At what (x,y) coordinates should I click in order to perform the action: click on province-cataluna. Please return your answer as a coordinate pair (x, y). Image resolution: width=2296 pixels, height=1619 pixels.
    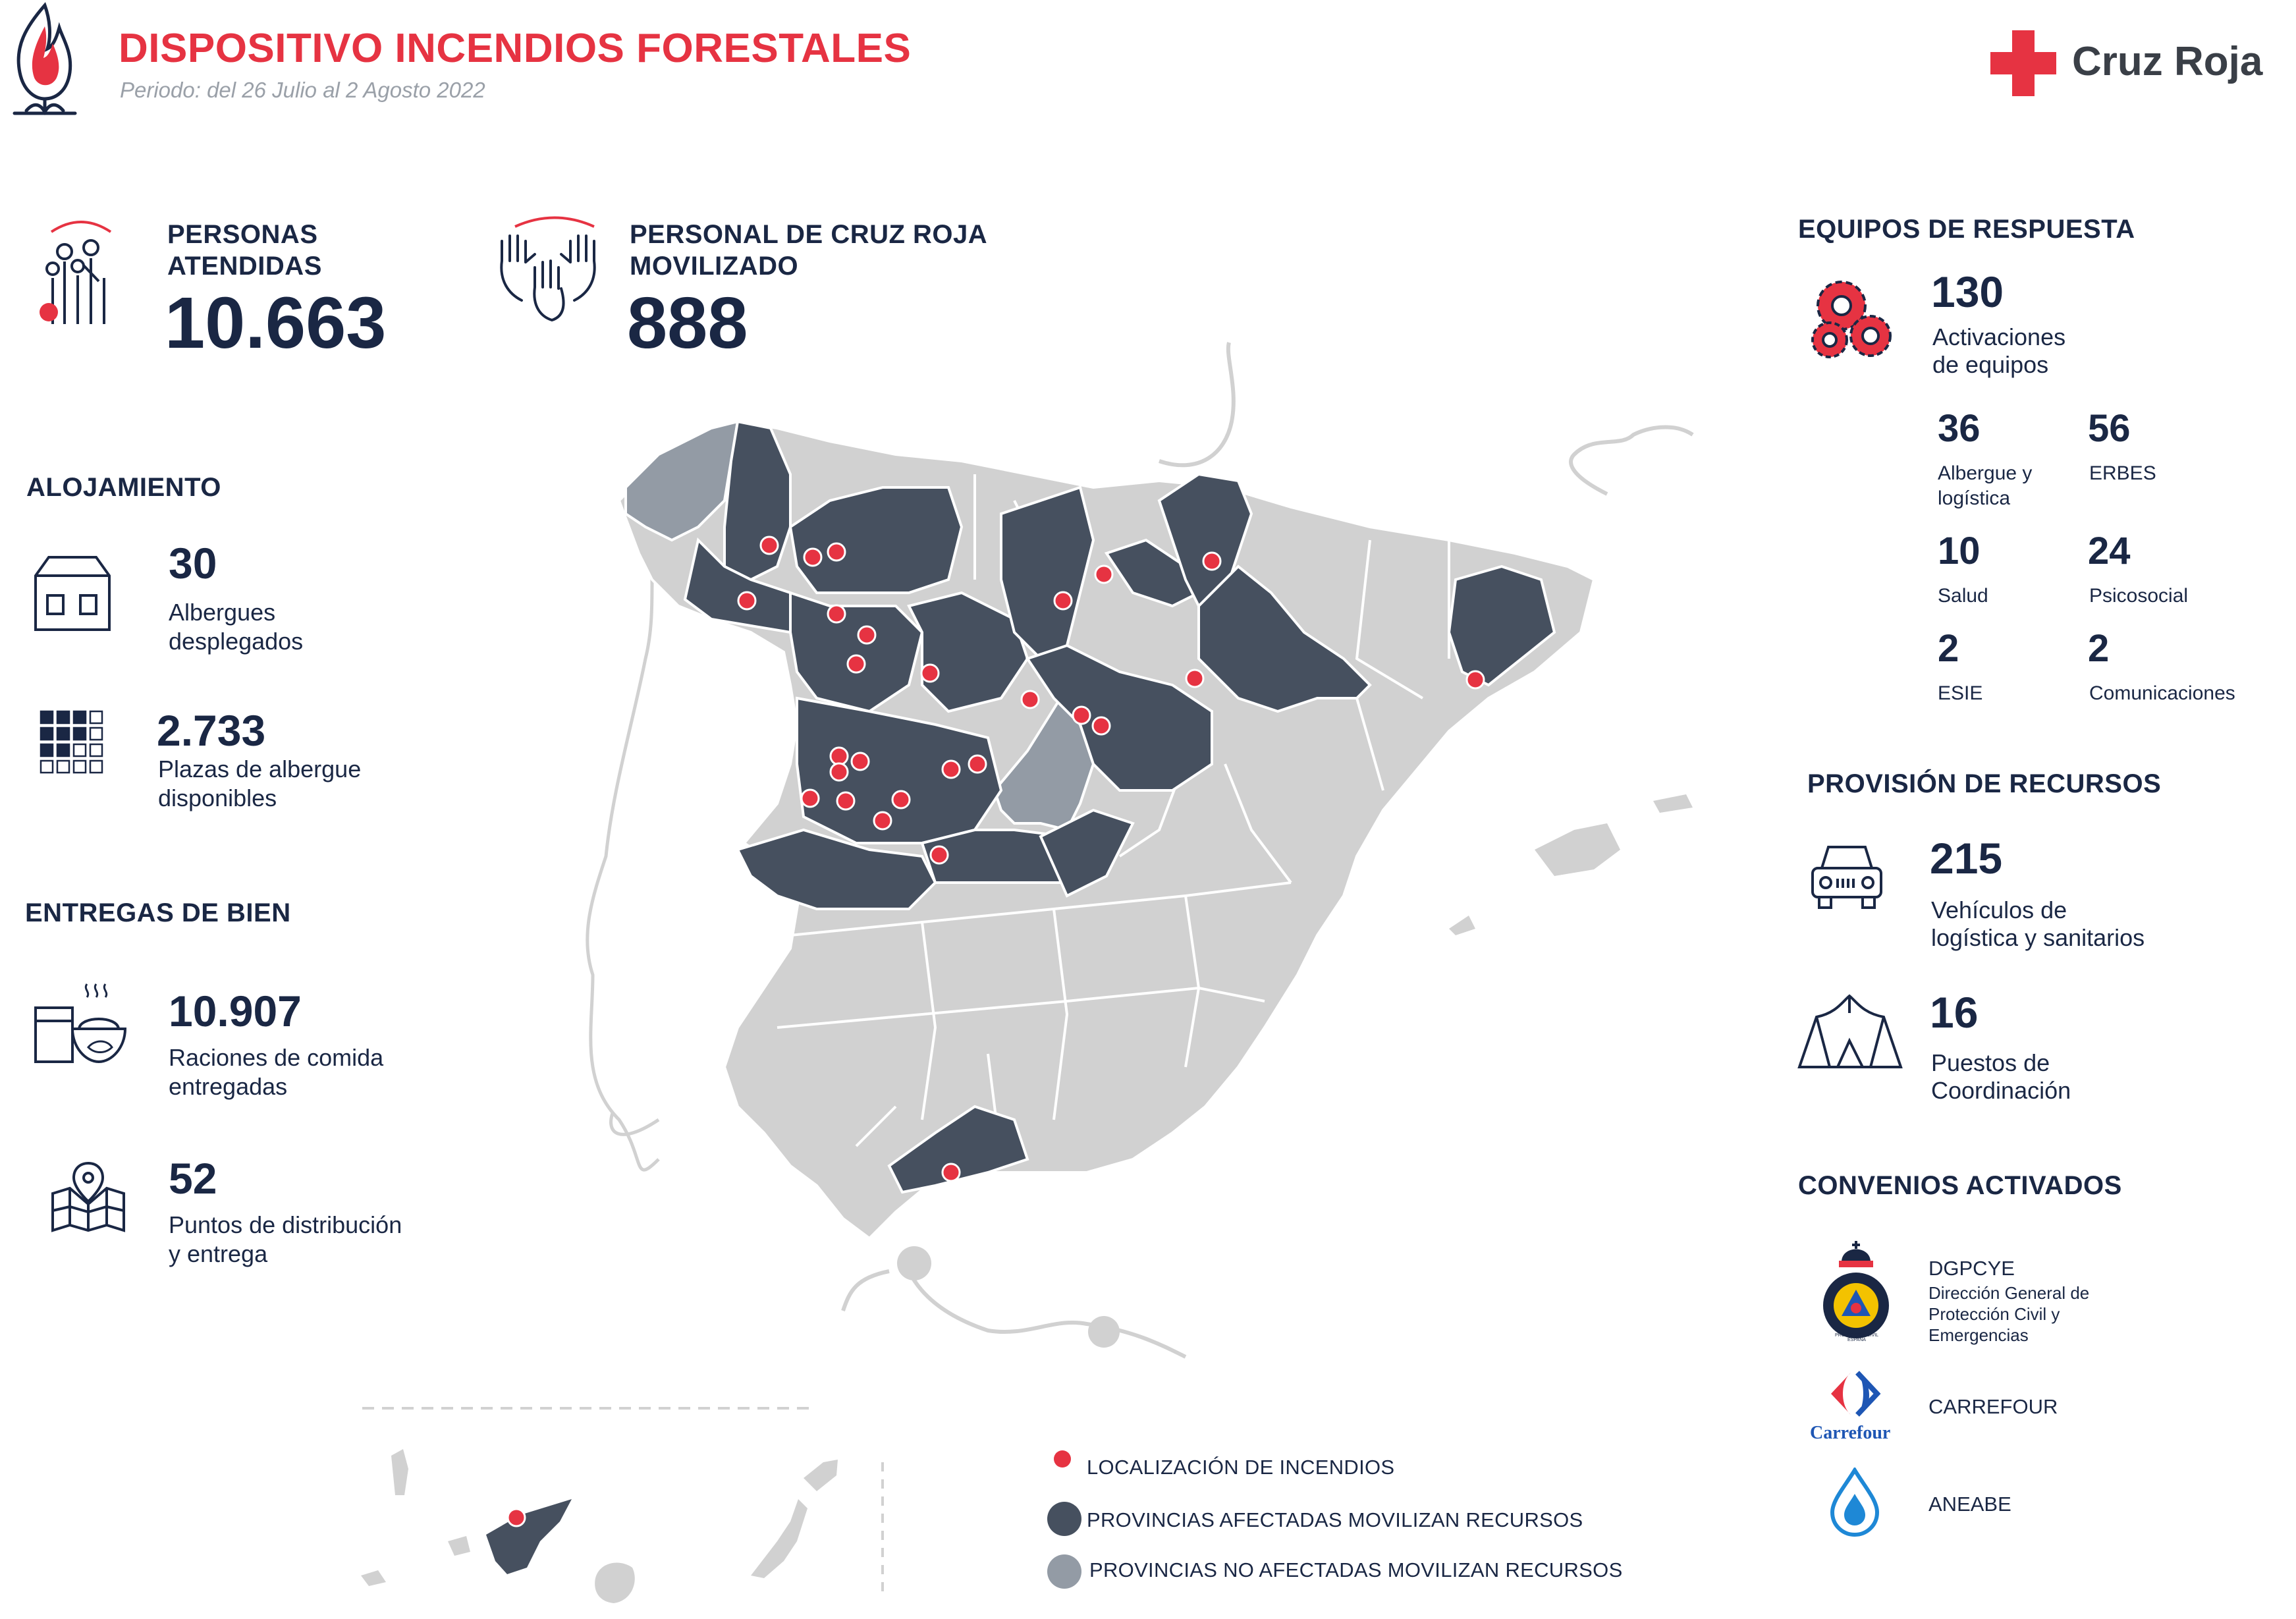
    Looking at the image, I should click on (1501, 625).